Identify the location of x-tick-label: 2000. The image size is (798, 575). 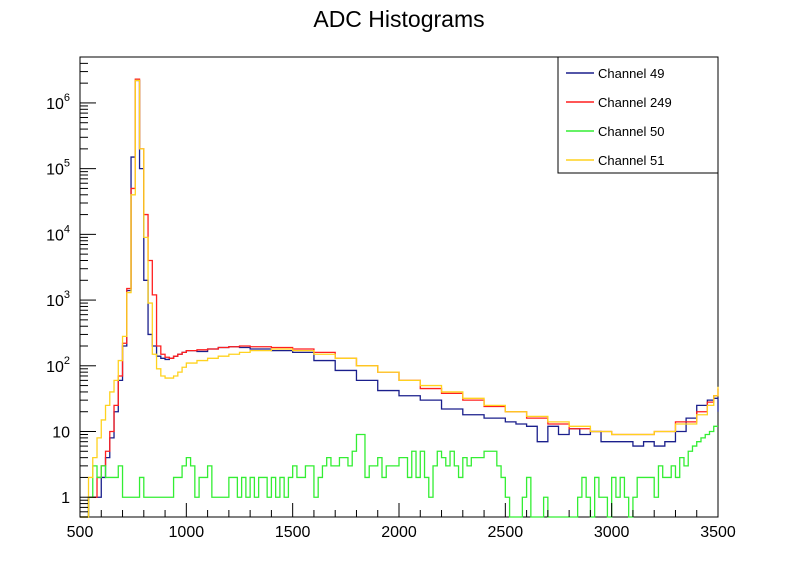
(399, 532).